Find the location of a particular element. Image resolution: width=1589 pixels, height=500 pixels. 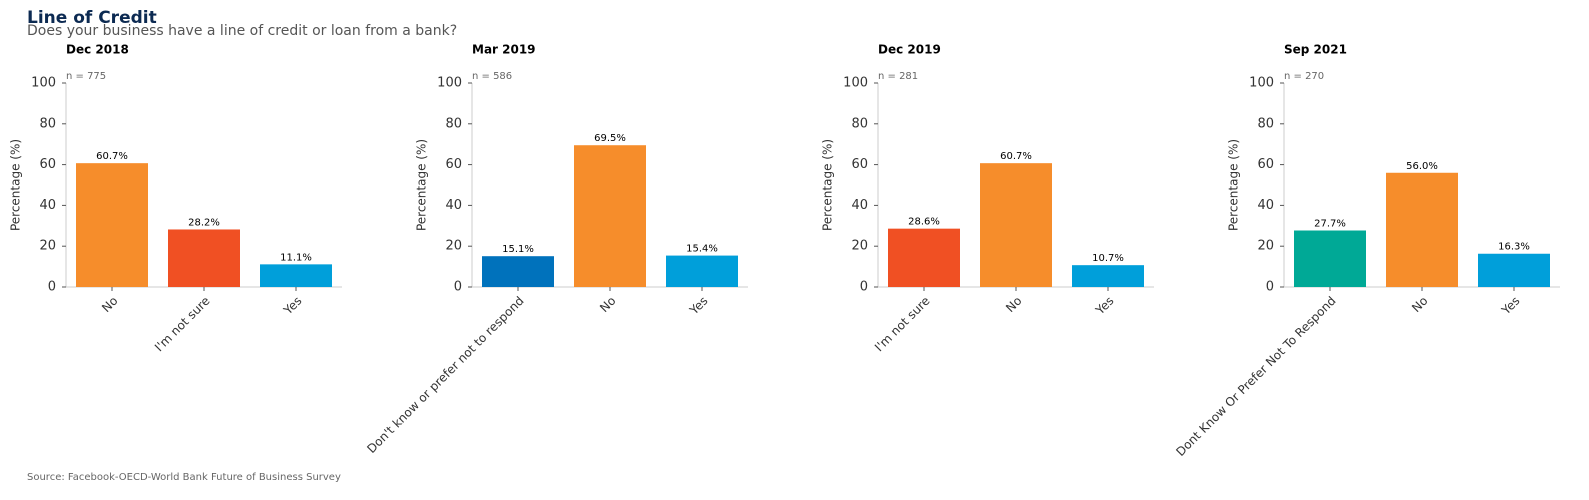

value-label: 28.6% is located at coordinates (924, 222).